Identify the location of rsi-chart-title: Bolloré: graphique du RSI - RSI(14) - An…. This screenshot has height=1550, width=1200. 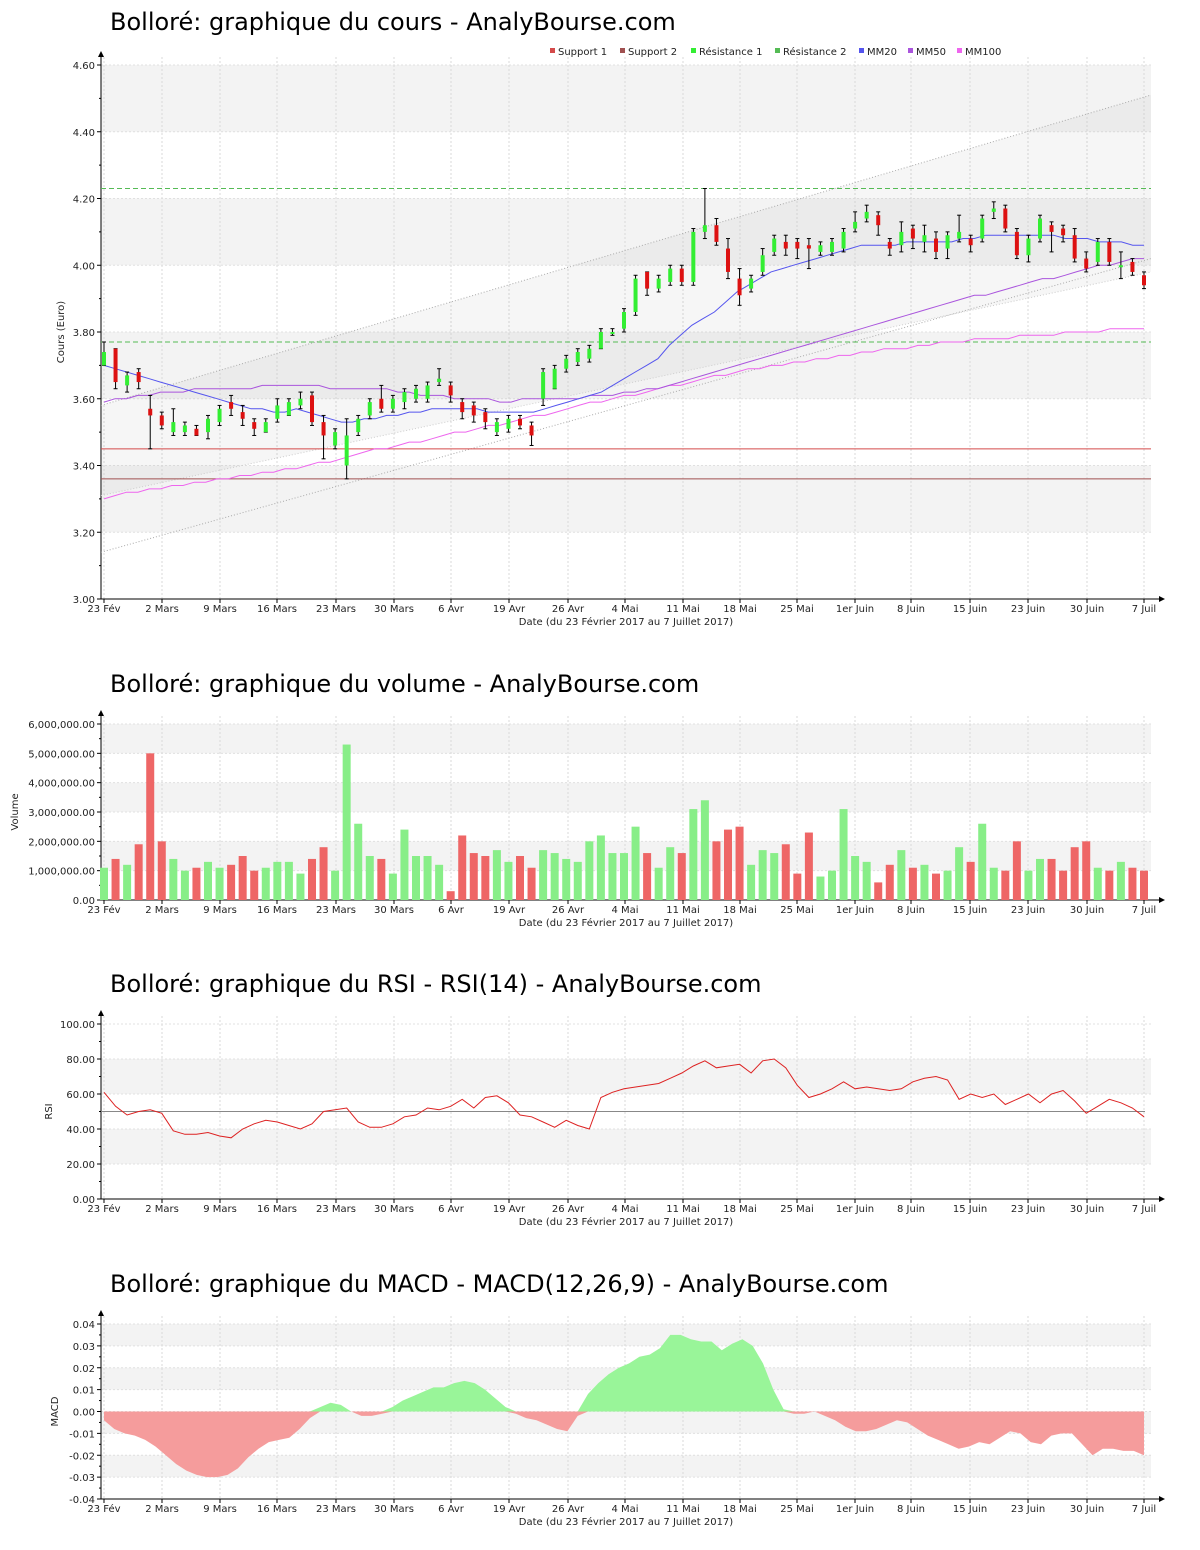
(436, 984).